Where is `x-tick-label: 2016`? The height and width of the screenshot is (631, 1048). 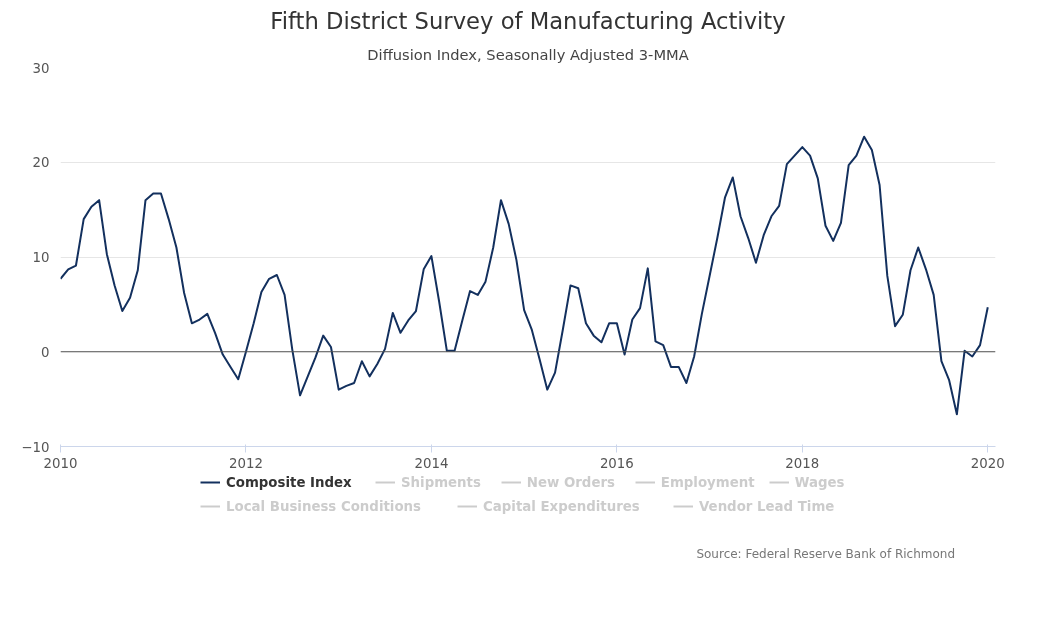
x-tick-label: 2016 is located at coordinates (616, 463).